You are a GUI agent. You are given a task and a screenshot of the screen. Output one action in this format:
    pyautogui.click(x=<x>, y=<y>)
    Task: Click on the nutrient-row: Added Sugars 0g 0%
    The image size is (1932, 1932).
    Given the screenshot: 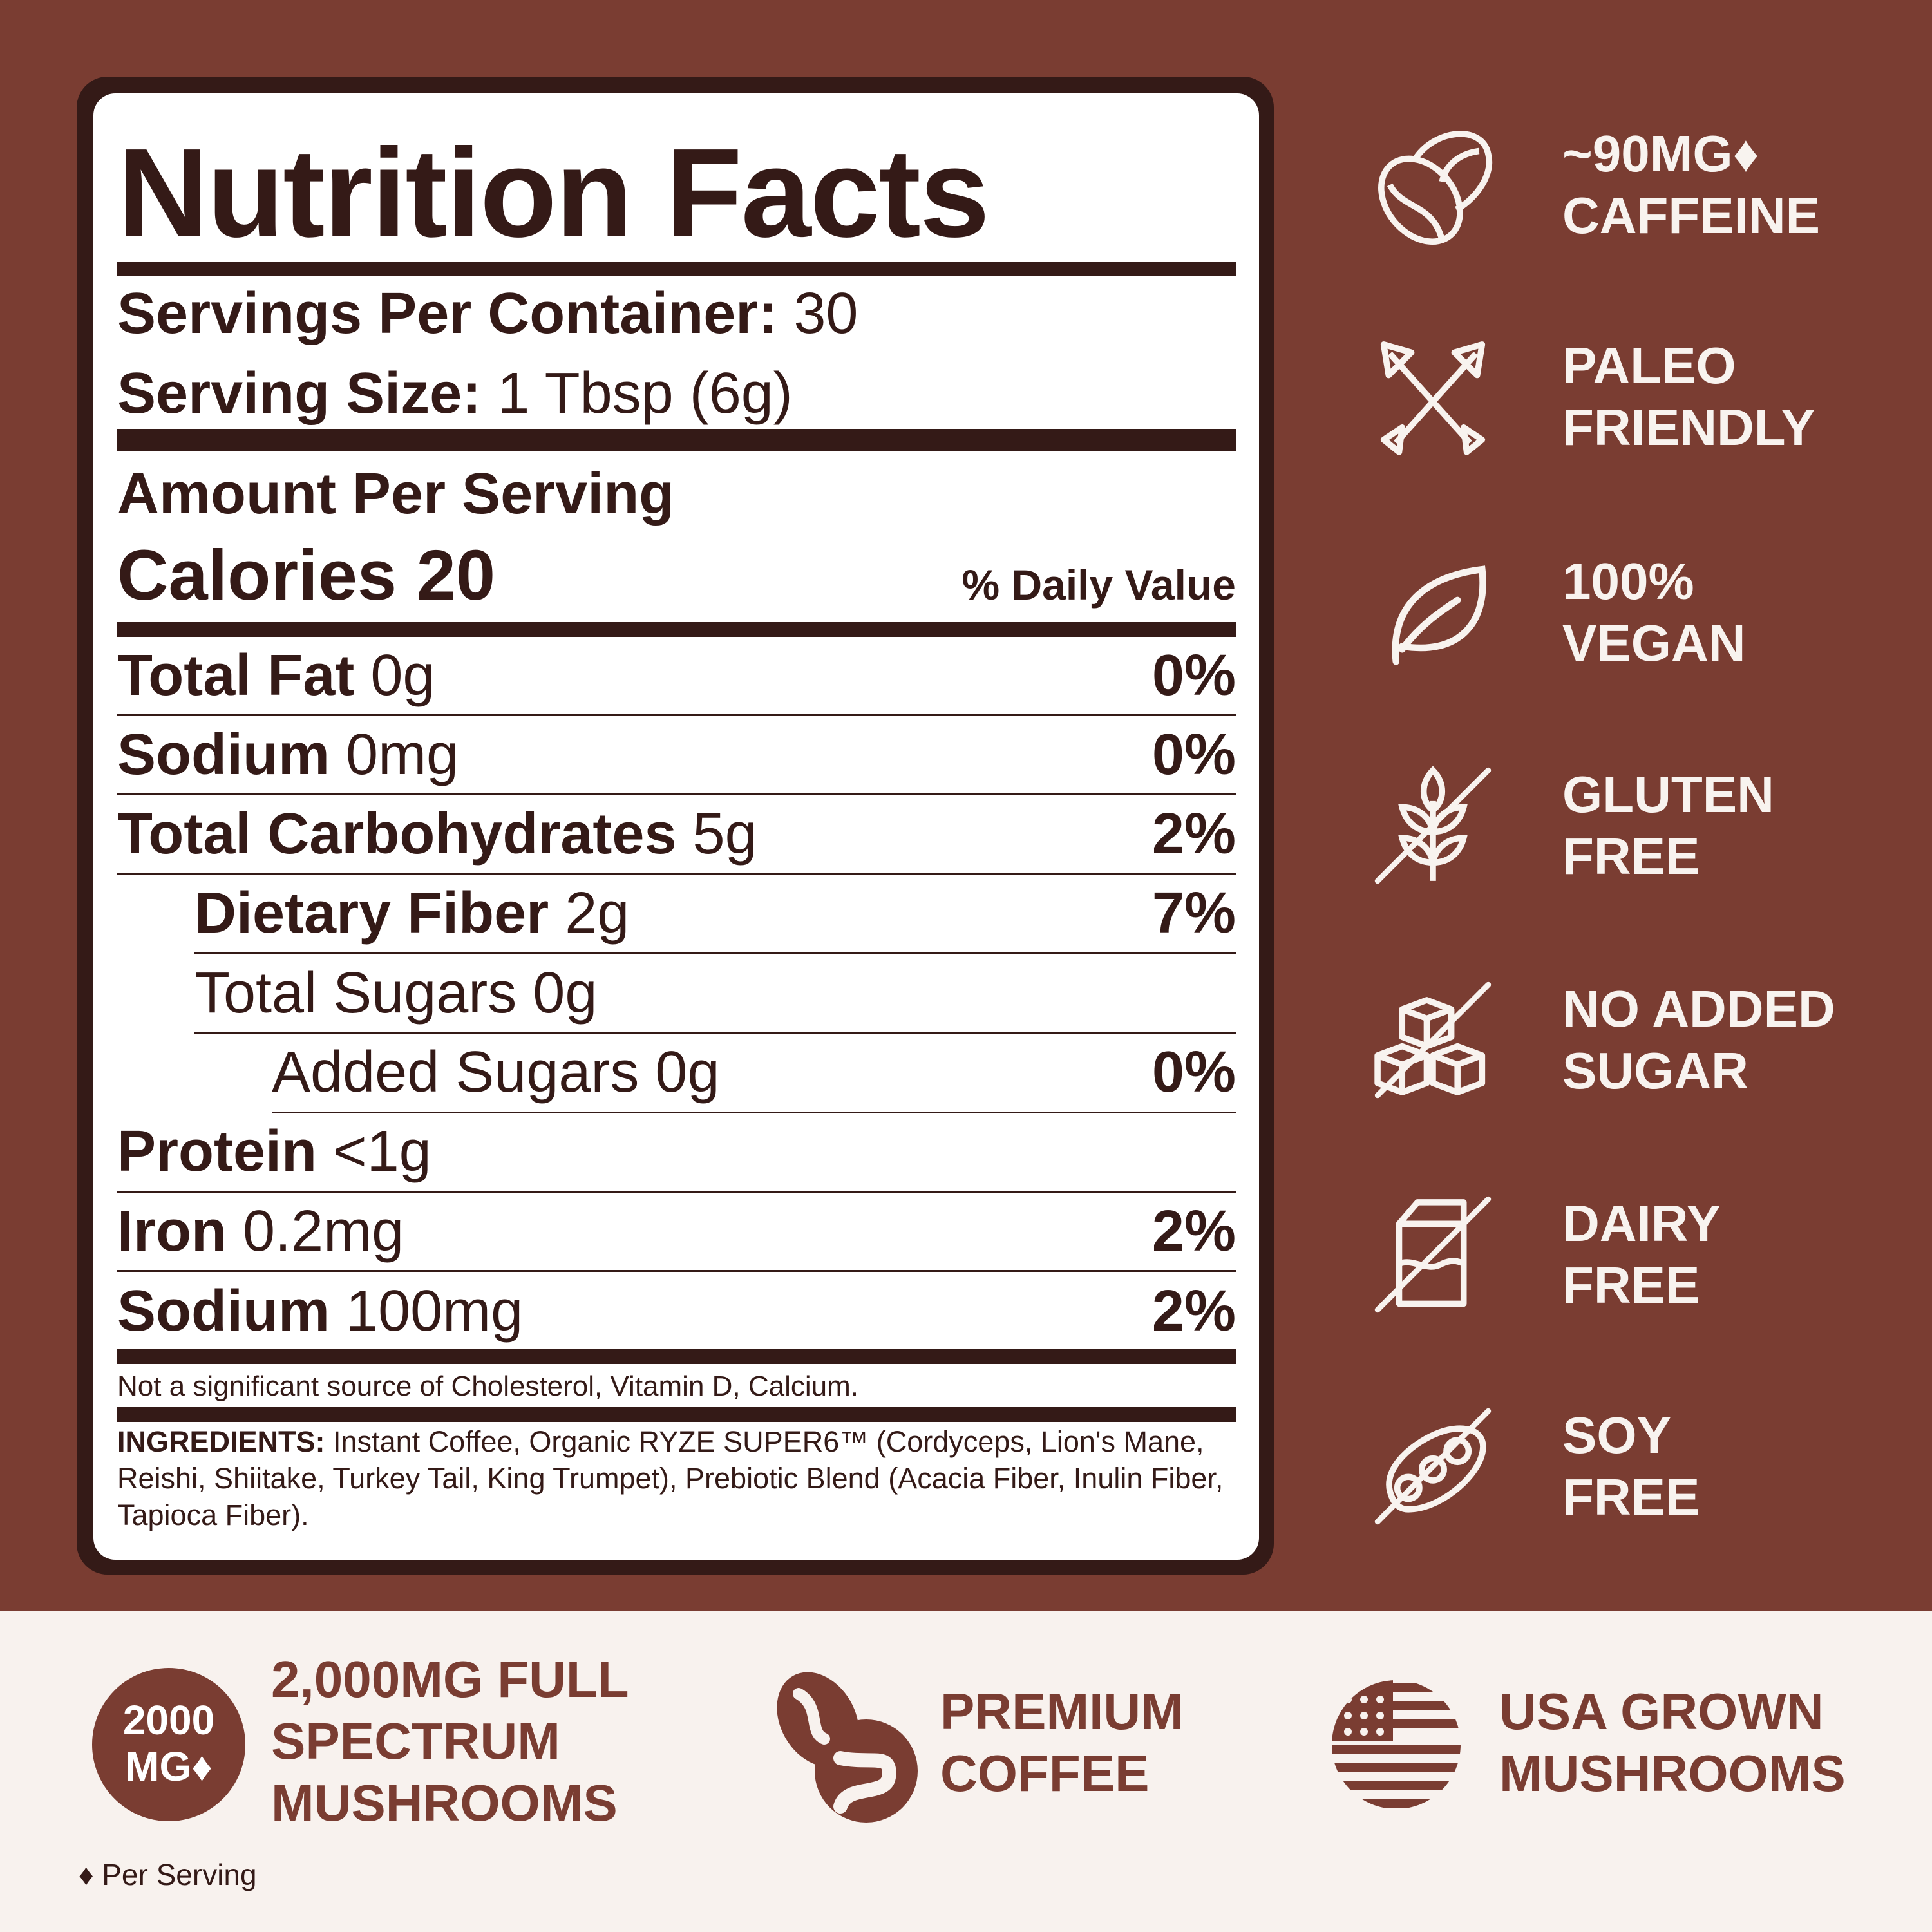 What is the action you would take?
    pyautogui.click(x=754, y=1073)
    